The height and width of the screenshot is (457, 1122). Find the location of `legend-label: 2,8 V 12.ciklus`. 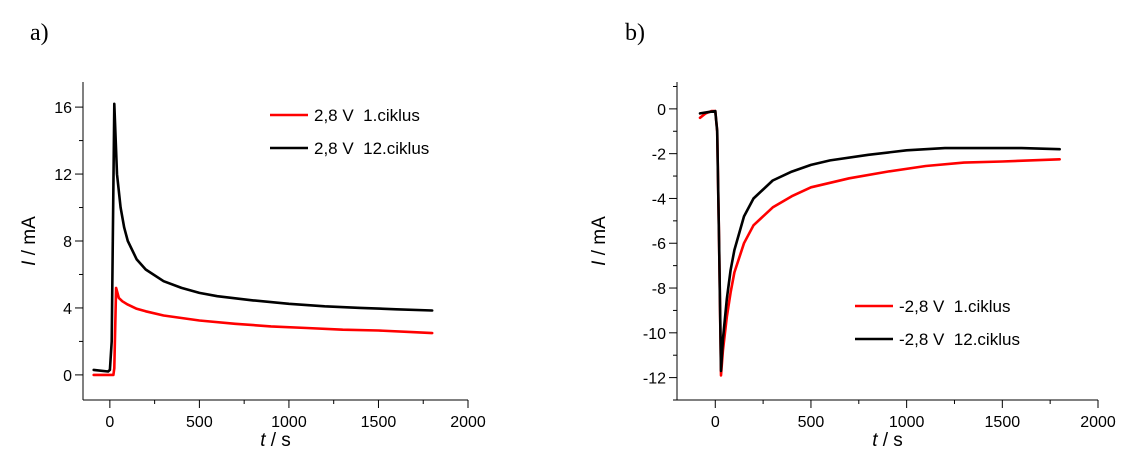

legend-label: 2,8 V 12.ciklus is located at coordinates (371, 148).